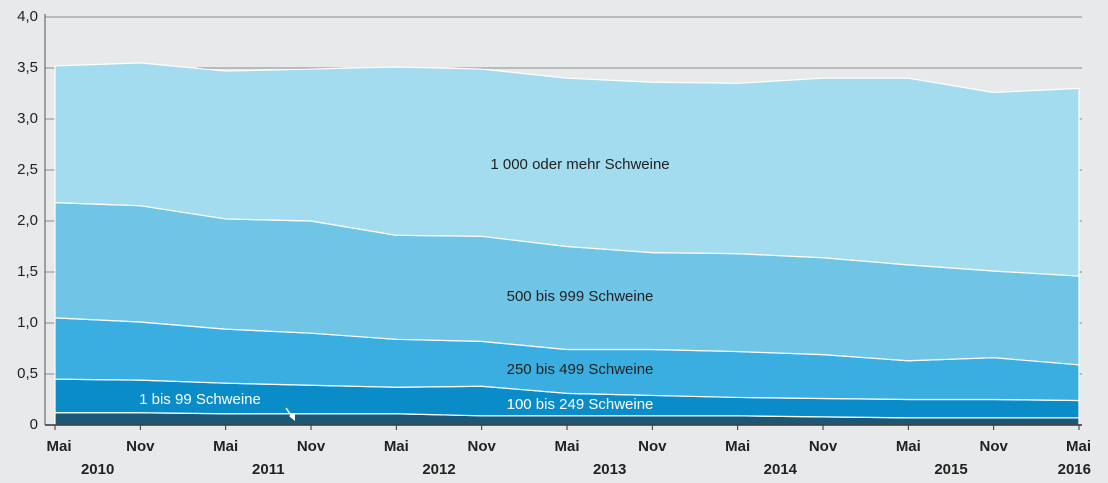 This screenshot has width=1108, height=483. Describe the element at coordinates (579, 164) in the screenshot. I see `series-label: 1 000 oder mehr Schweine` at that location.